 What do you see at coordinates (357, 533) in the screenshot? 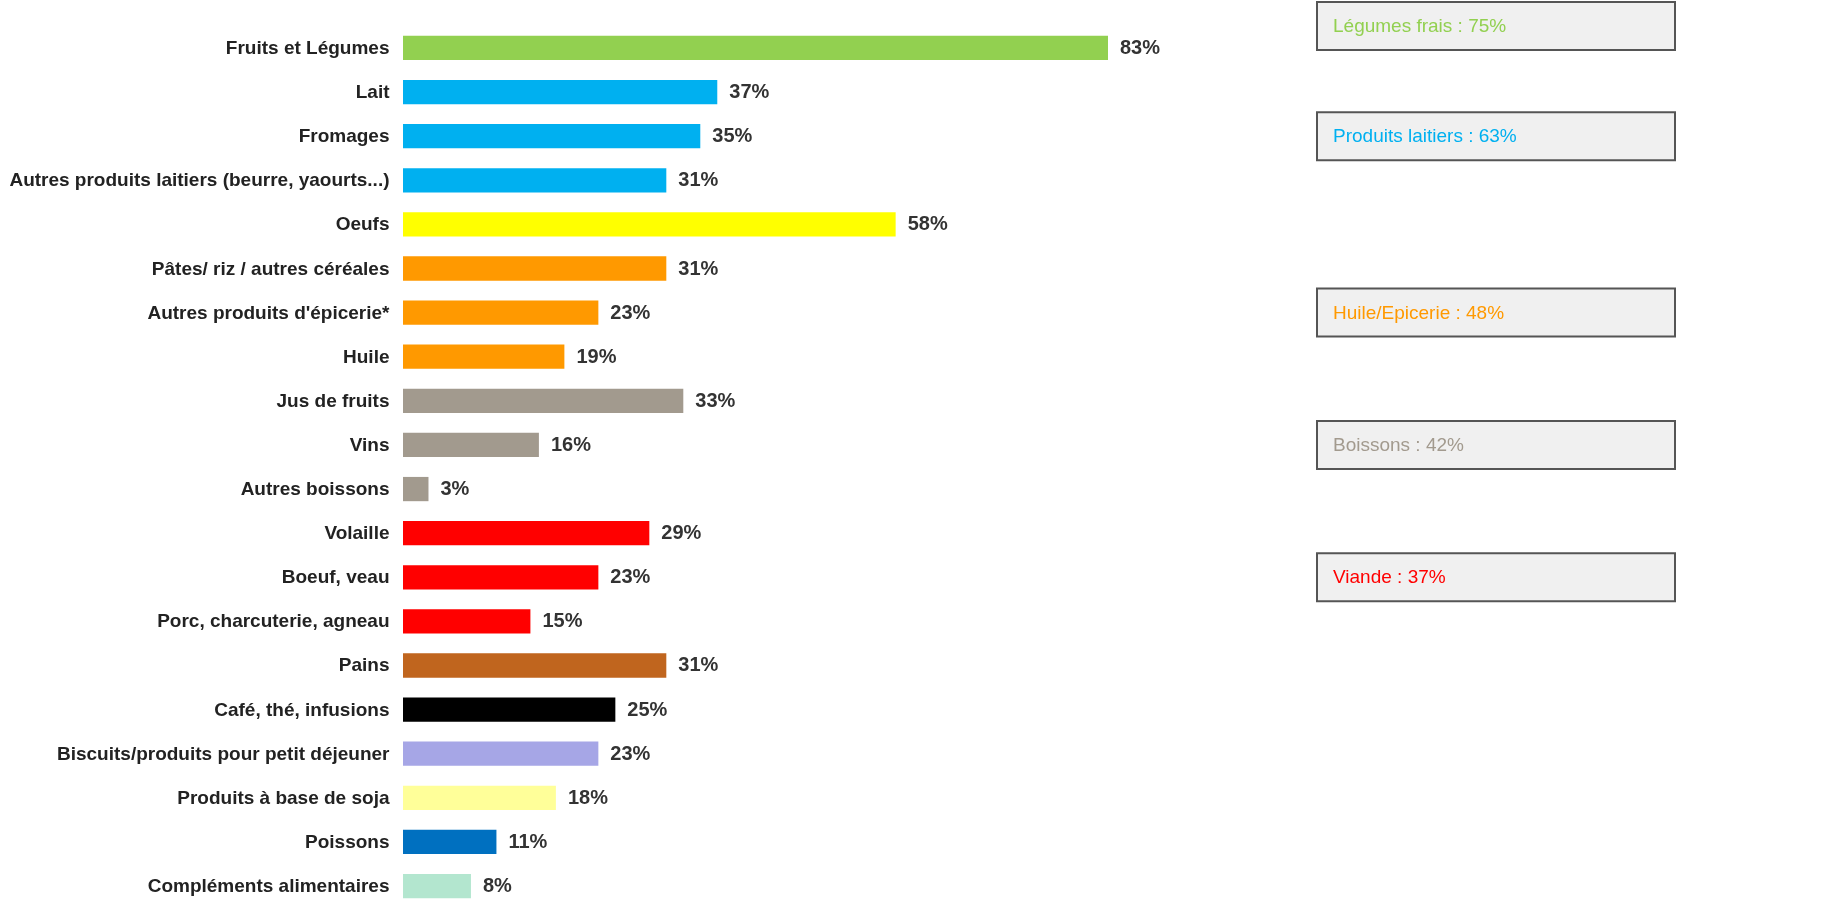
I see `y-tick-label: Volaille` at bounding box center [357, 533].